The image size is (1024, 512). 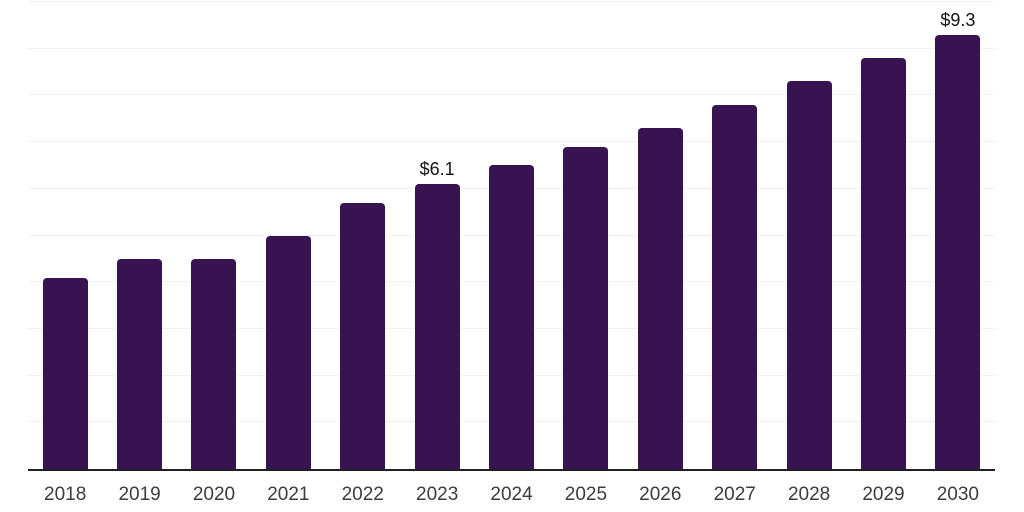 I want to click on bar-slot-2021, so click(x=288, y=234).